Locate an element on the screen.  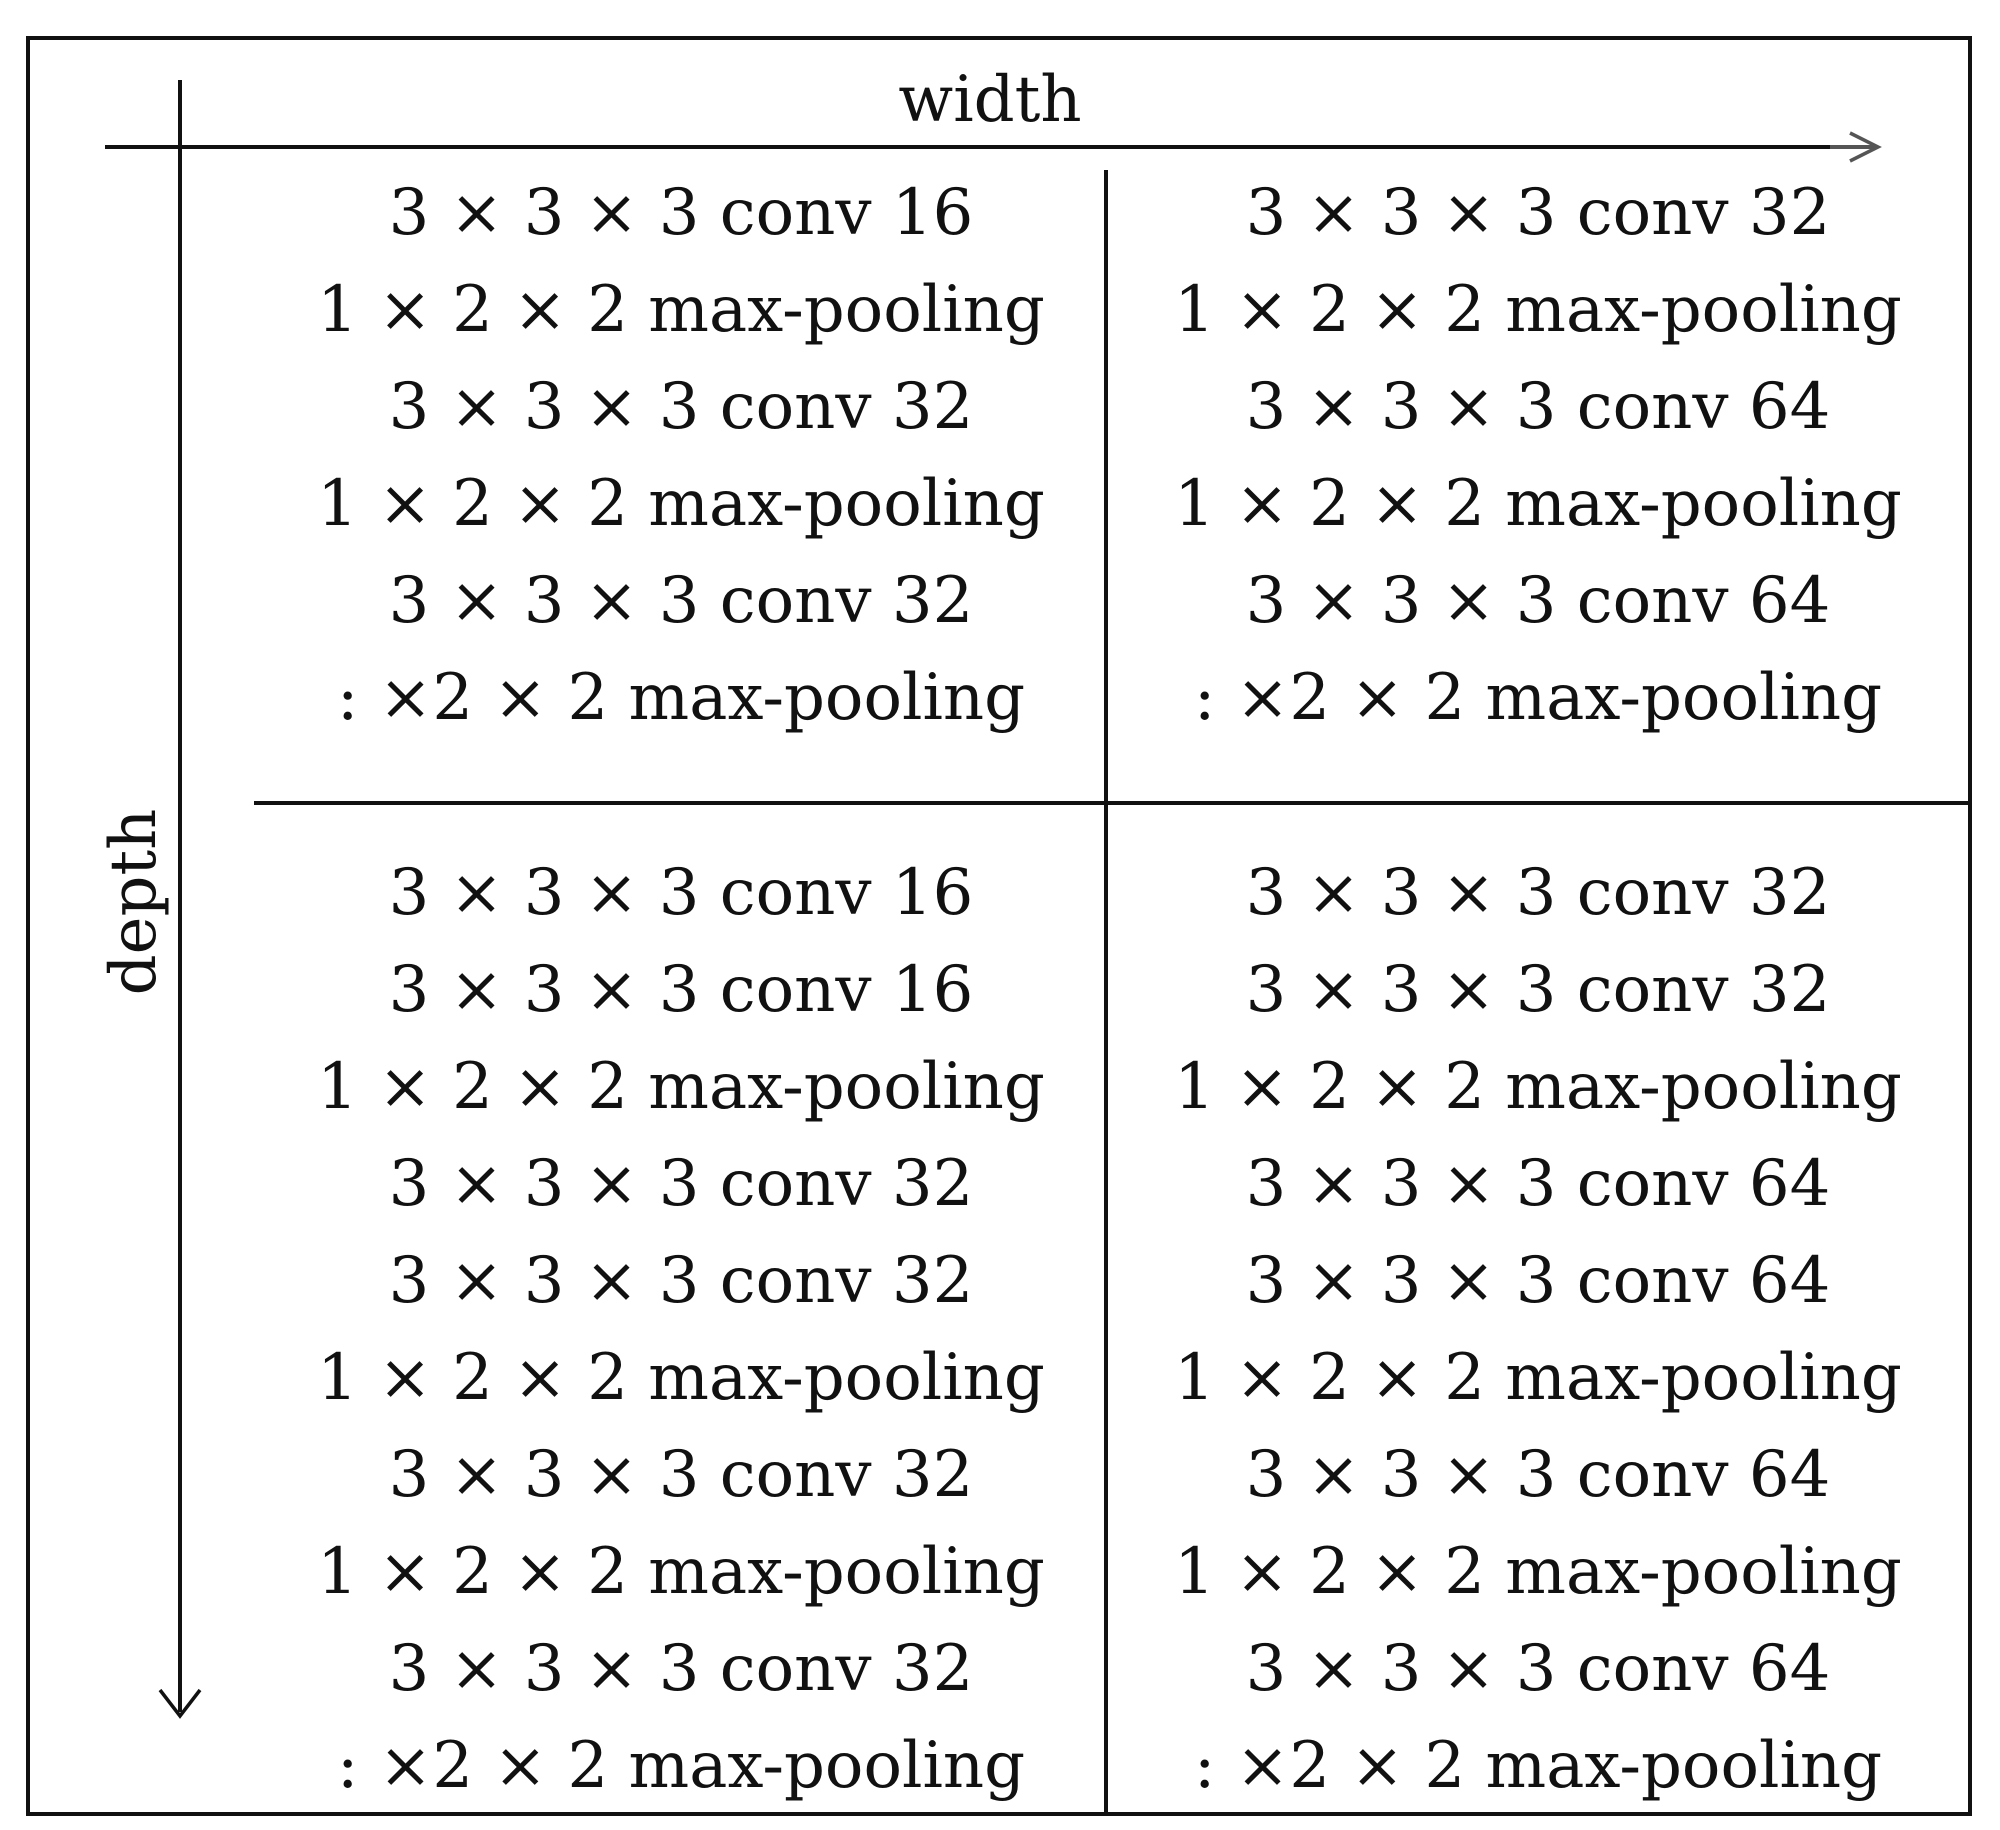
depth-axis-label: depth is located at coordinates (134, 902).